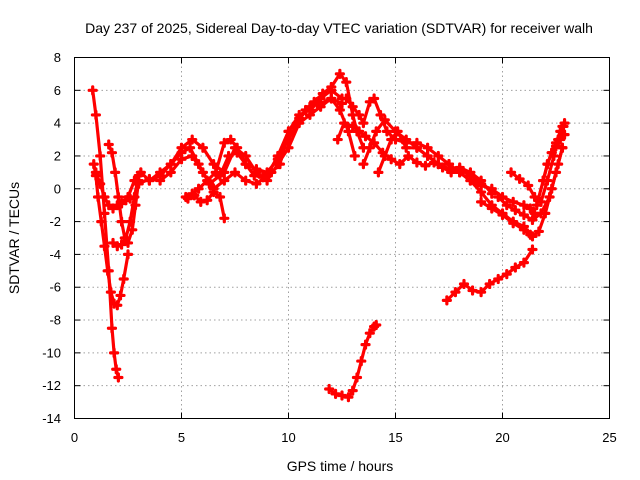  Describe the element at coordinates (14, 238) in the screenshot. I see `y-axis-label: SDTVAR / TECUs` at that location.